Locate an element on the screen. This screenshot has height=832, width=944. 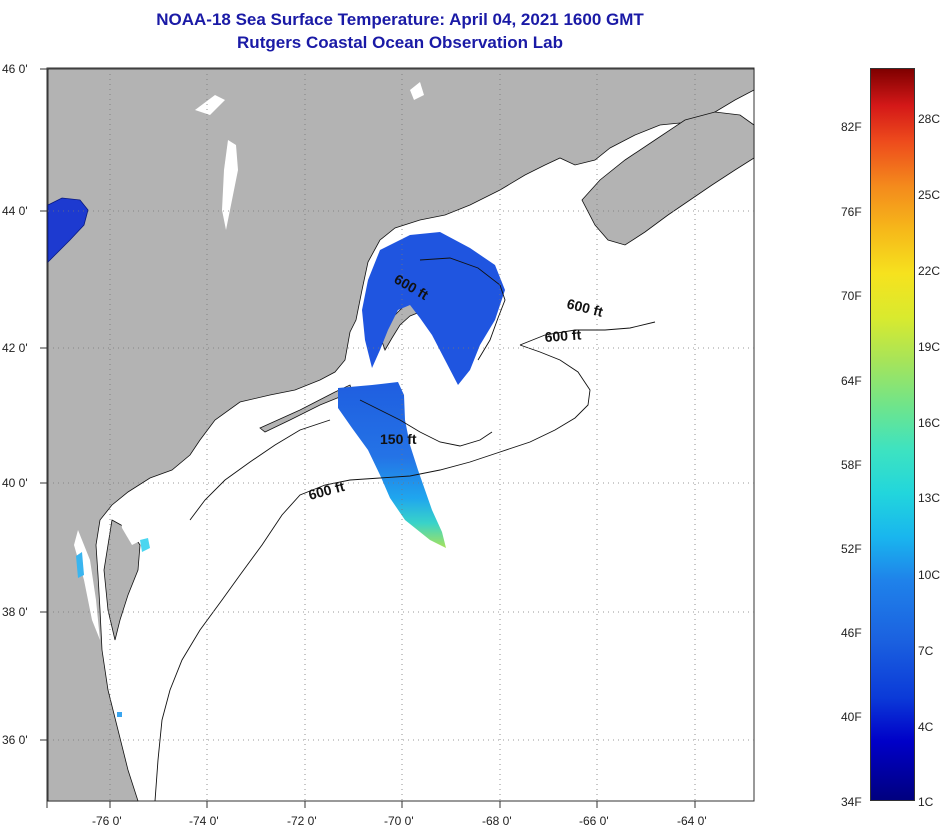
colorbar-f-52: 52F is located at coordinates (851, 549).